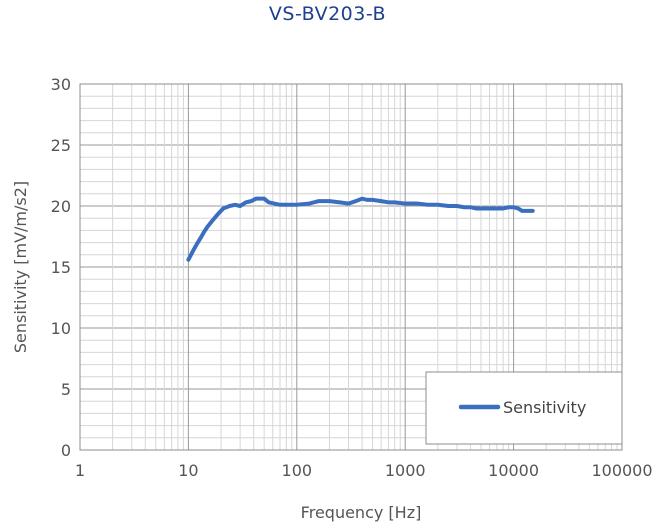  I want to click on x-axis-title: Frequency [Hz], so click(361, 512).